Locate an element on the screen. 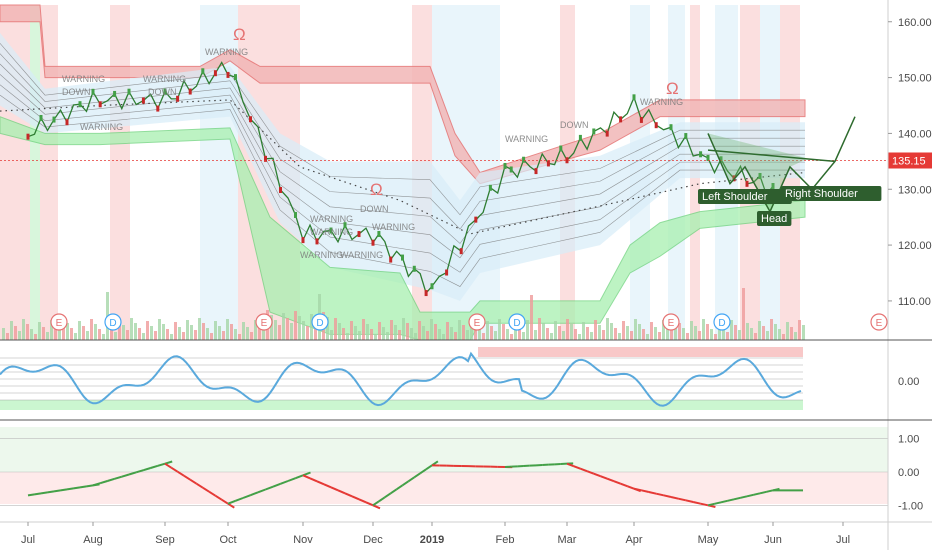 This screenshot has width=932, height=555. annotation-label: Left Shoulder is located at coordinates (735, 197).